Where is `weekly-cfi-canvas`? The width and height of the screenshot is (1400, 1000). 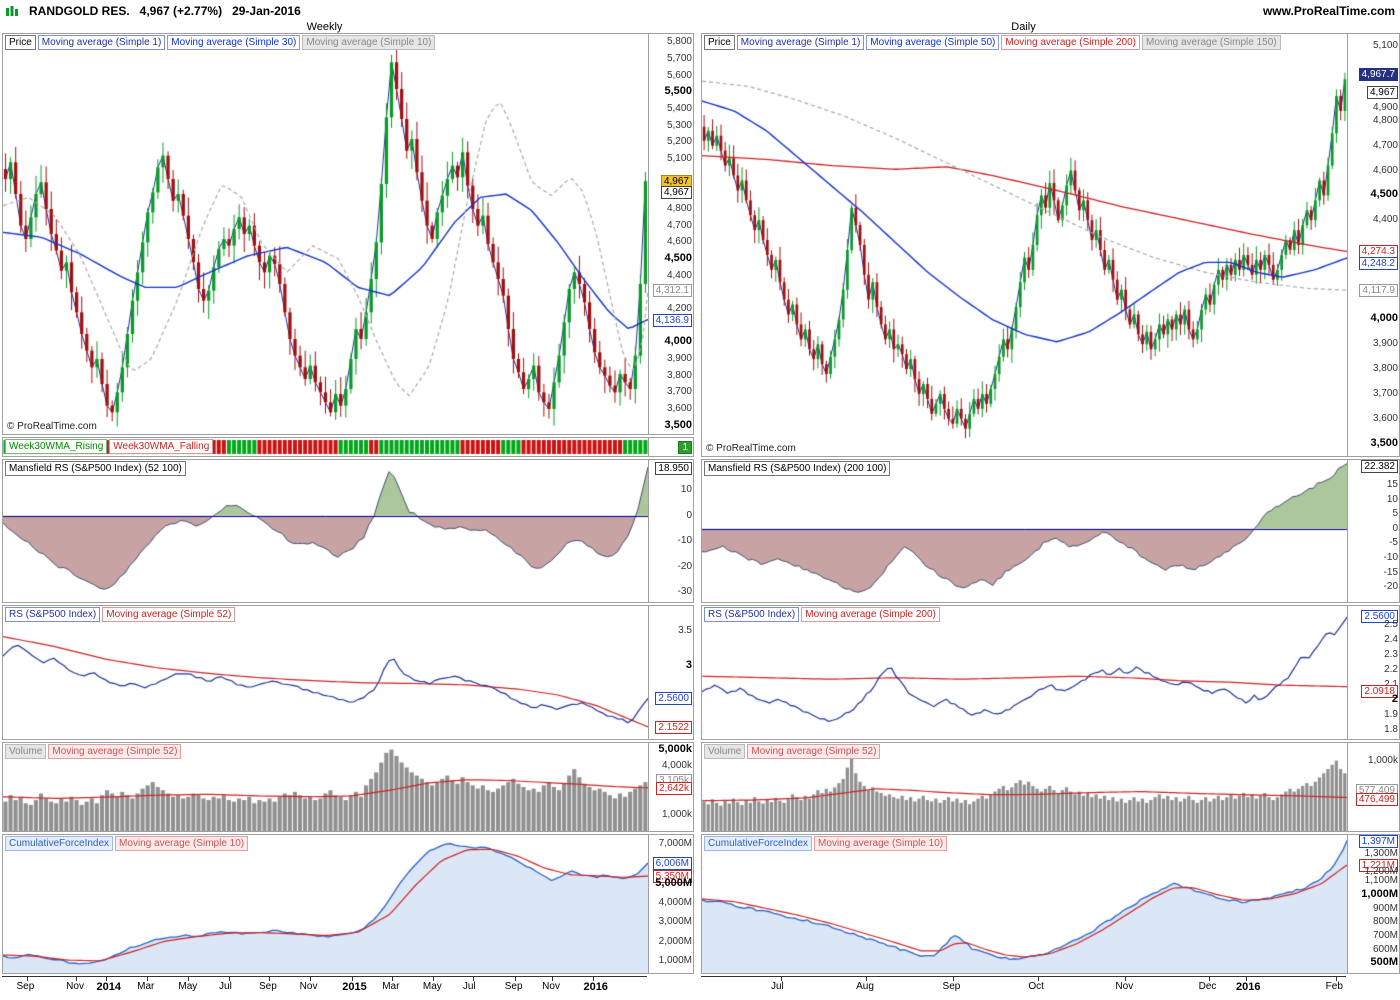
weekly-cfi-canvas is located at coordinates (325, 904).